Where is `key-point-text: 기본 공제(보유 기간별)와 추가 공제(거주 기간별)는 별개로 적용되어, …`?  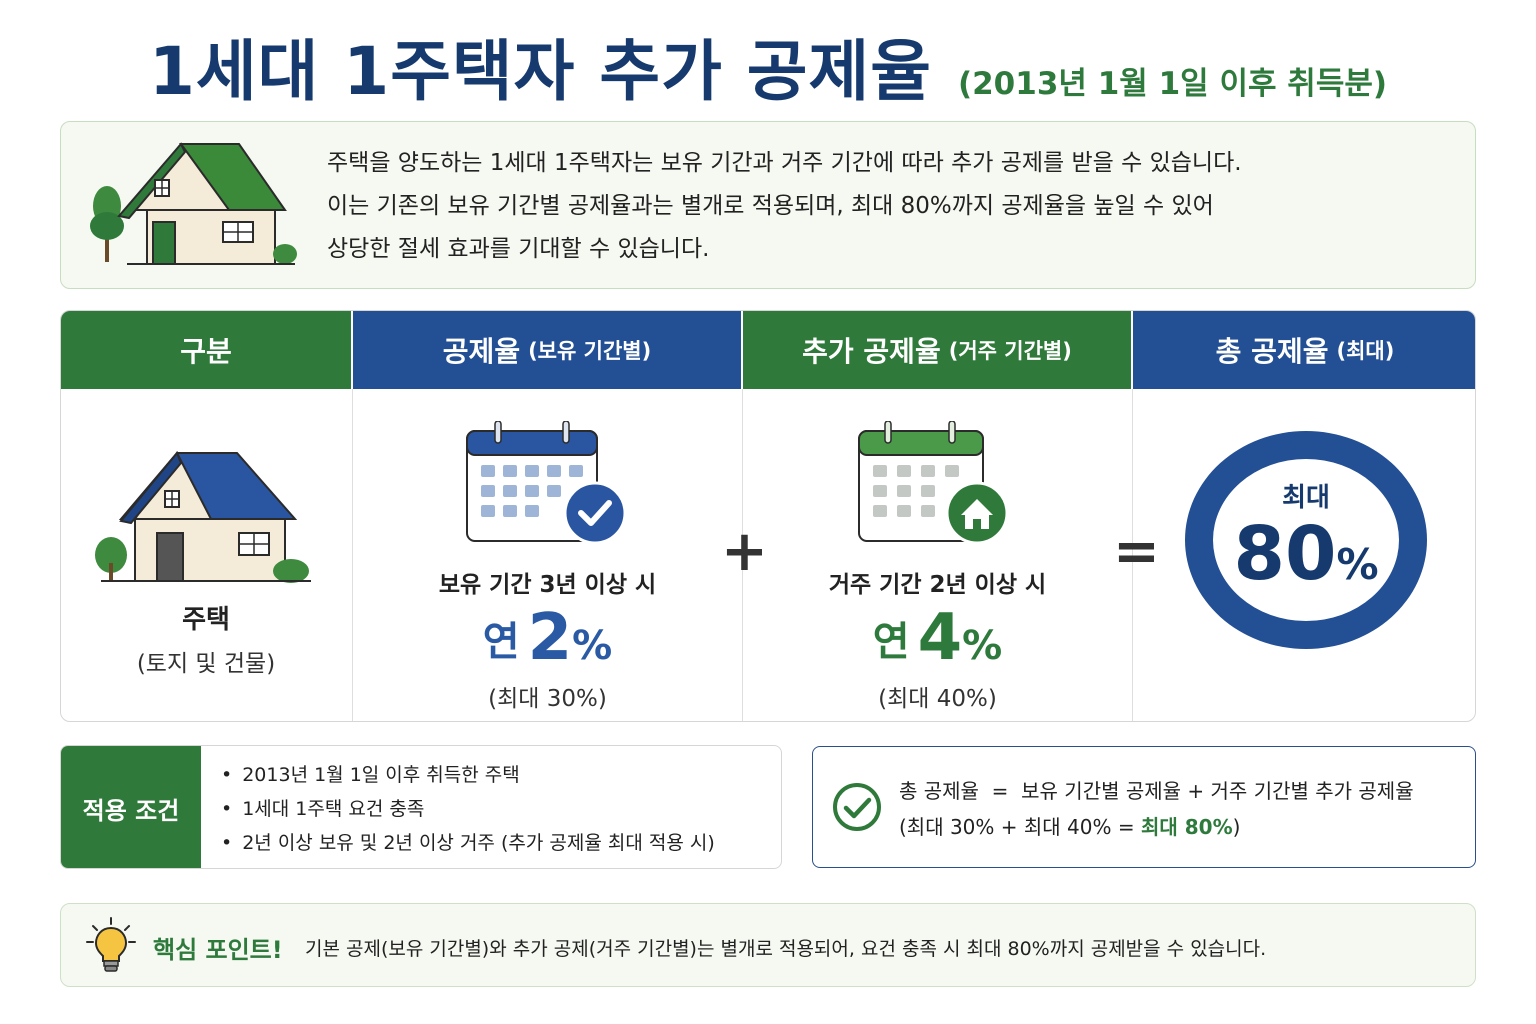
key-point-text: 기본 공제(보유 기간별)와 추가 공제(거주 기간별)는 별개로 적용되어, … is located at coordinates (786, 949).